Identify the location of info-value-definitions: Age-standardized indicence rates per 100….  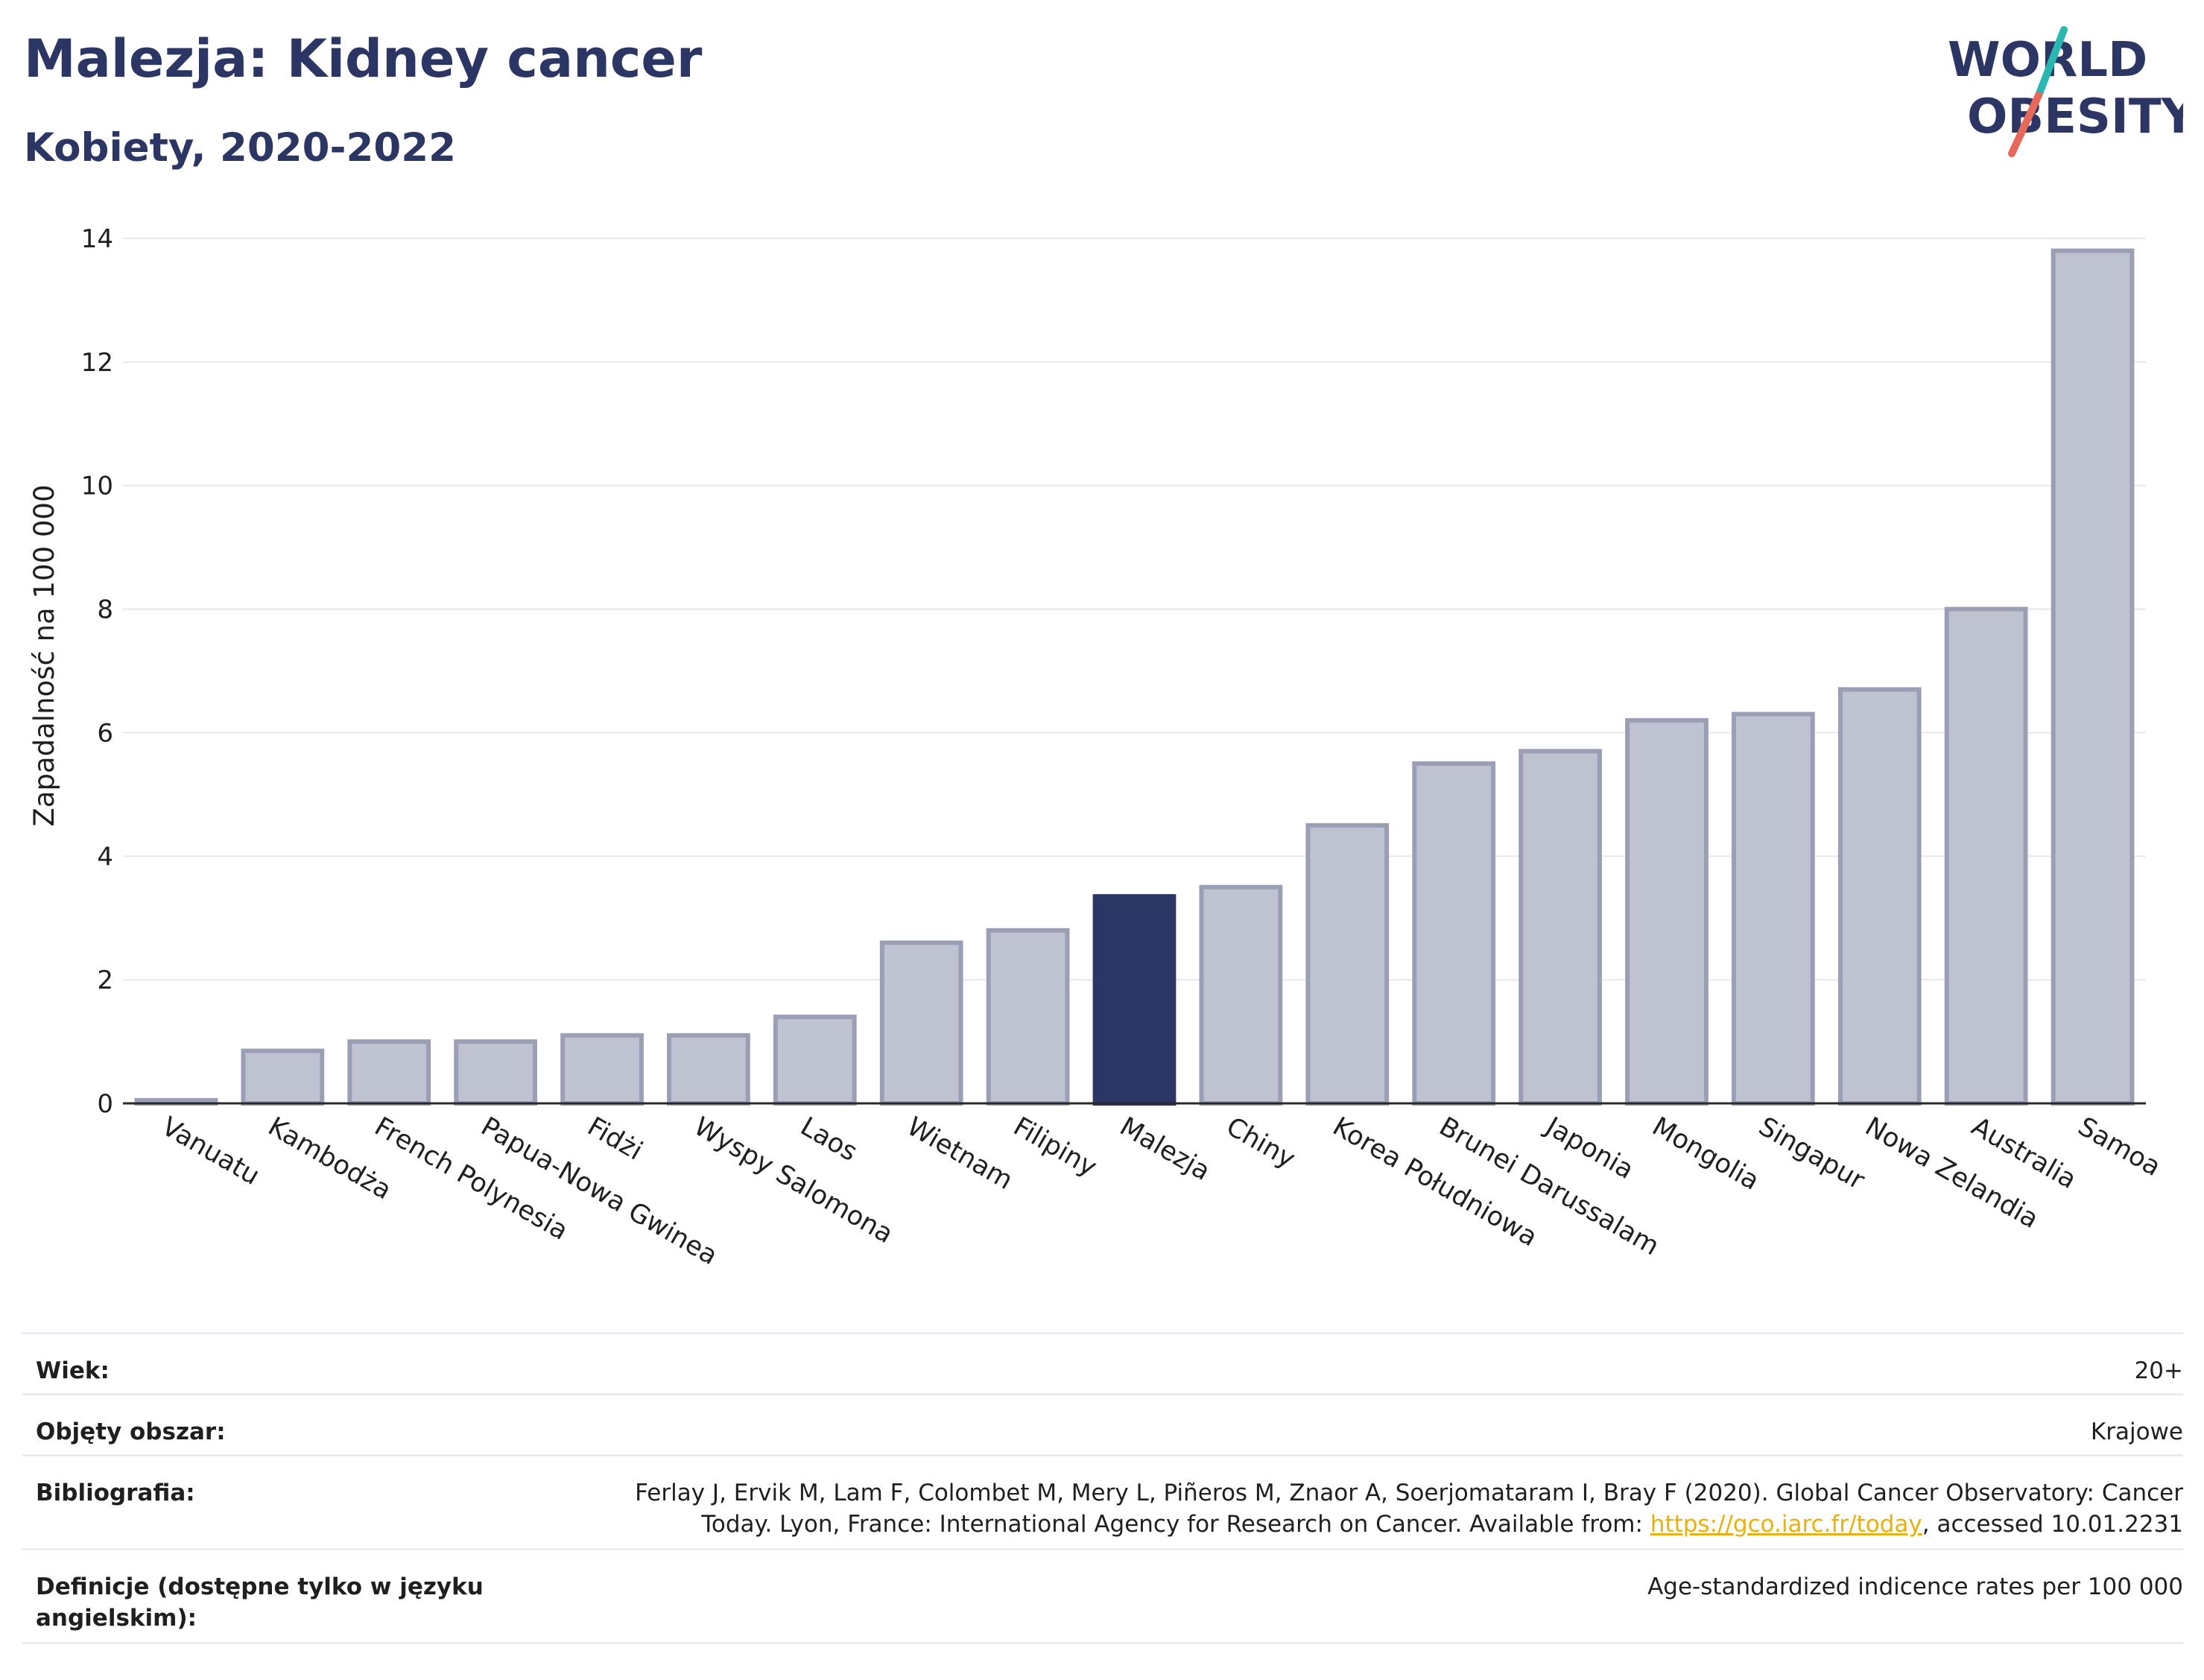
(1915, 1586).